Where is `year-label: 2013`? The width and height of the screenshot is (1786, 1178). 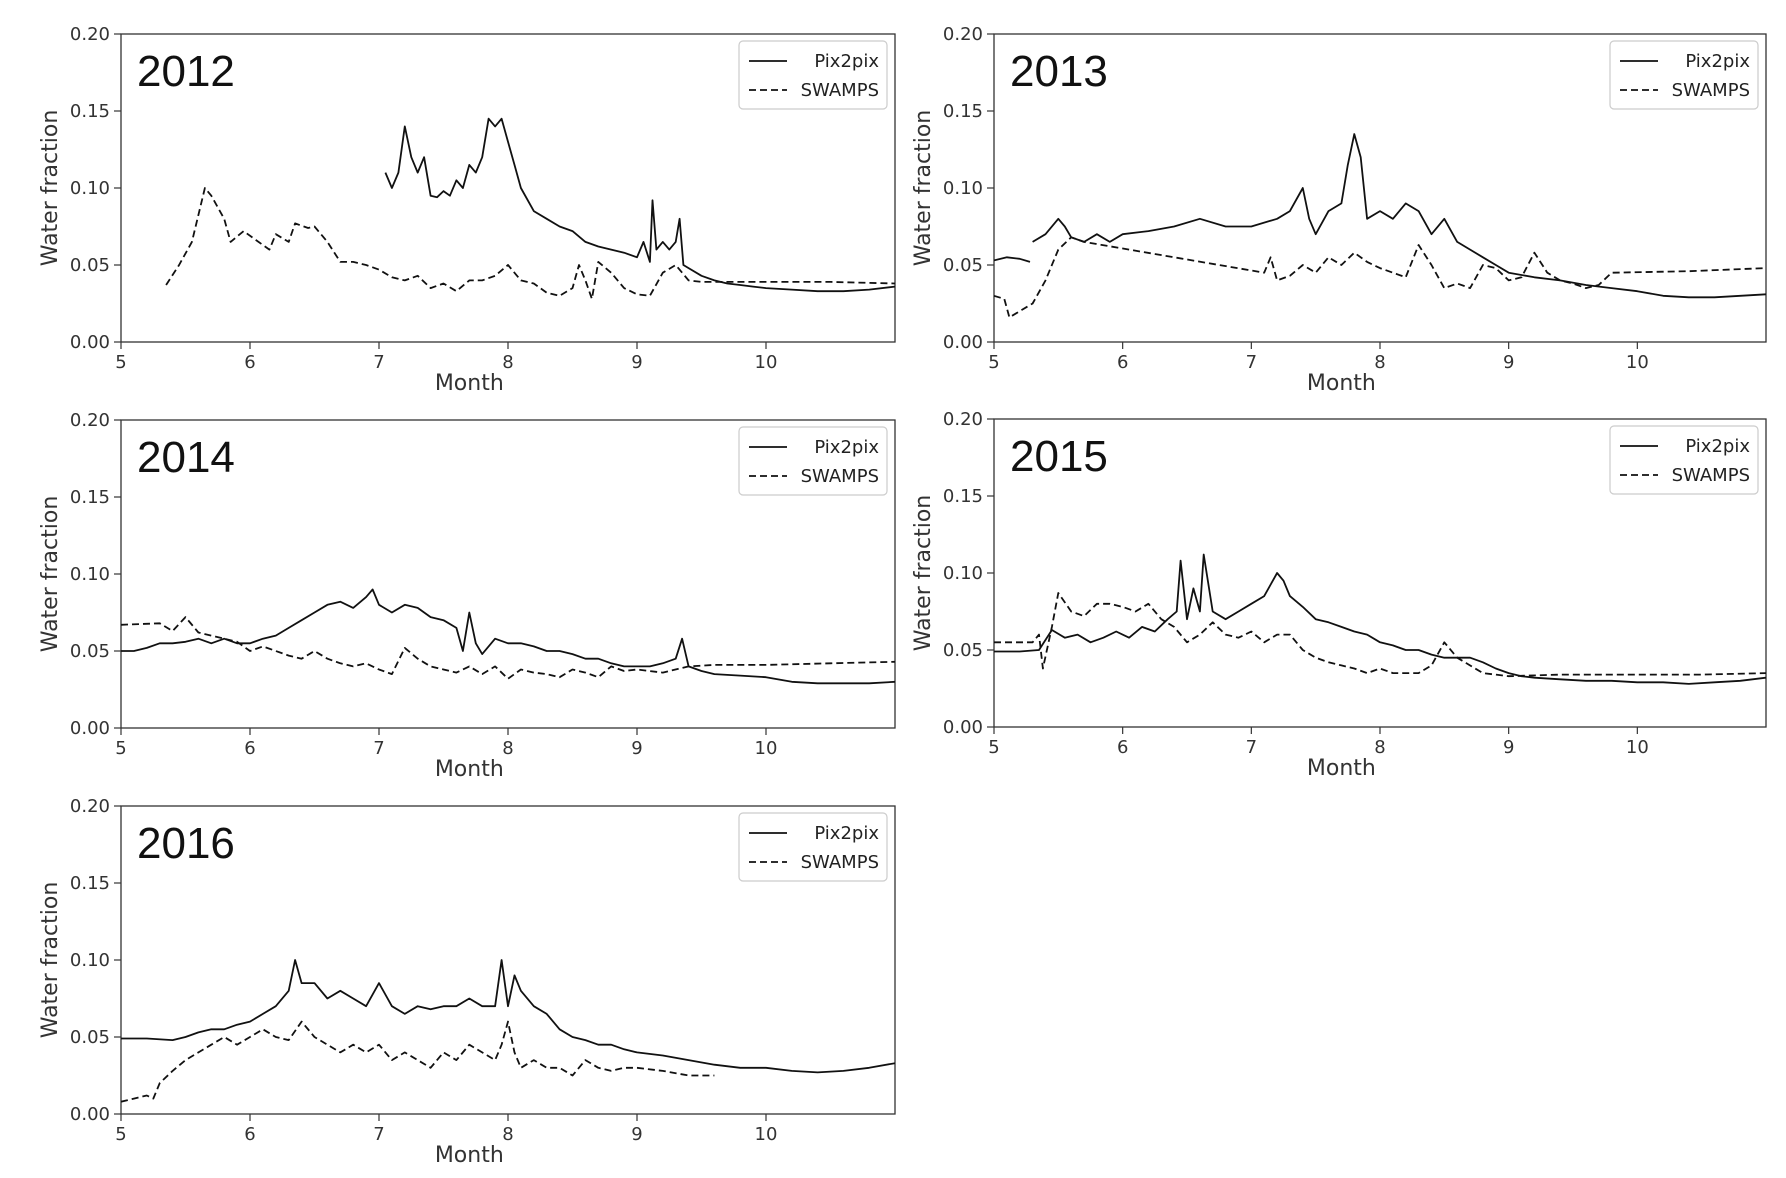 year-label: 2013 is located at coordinates (1059, 71).